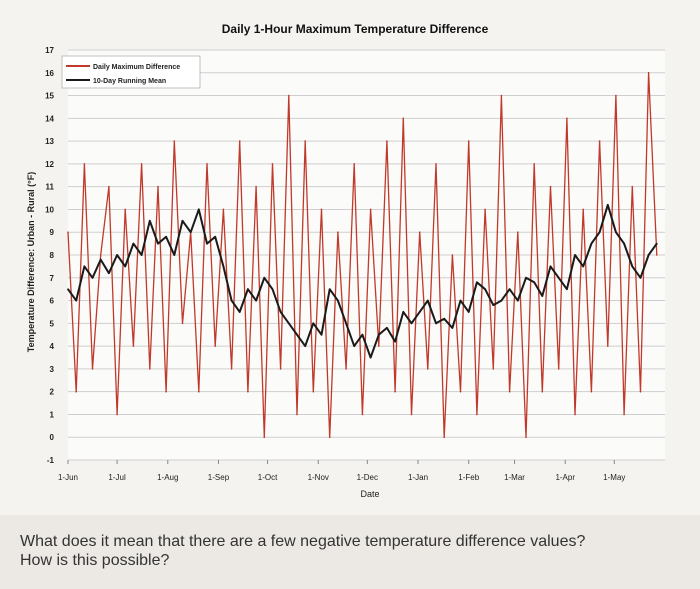 This screenshot has width=700, height=589. Describe the element at coordinates (49, 164) in the screenshot. I see `y-tick-label: 12` at that location.